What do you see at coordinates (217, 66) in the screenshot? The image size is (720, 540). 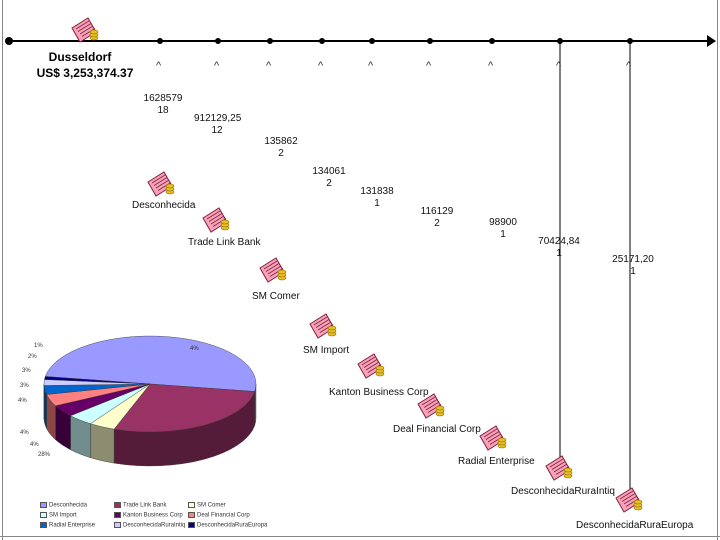 I see `flow-caret-2: ^` at bounding box center [217, 66].